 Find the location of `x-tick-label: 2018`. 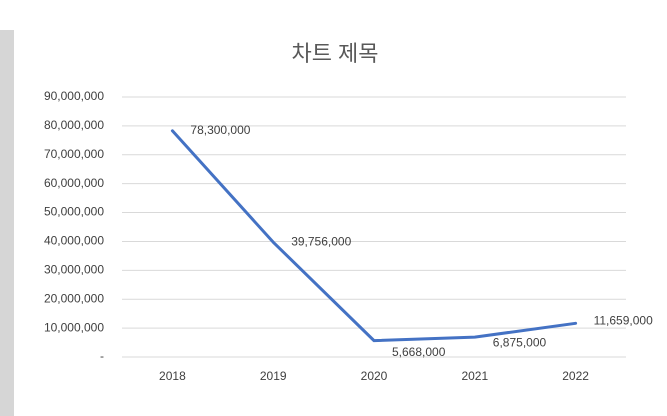

x-tick-label: 2018 is located at coordinates (172, 376).